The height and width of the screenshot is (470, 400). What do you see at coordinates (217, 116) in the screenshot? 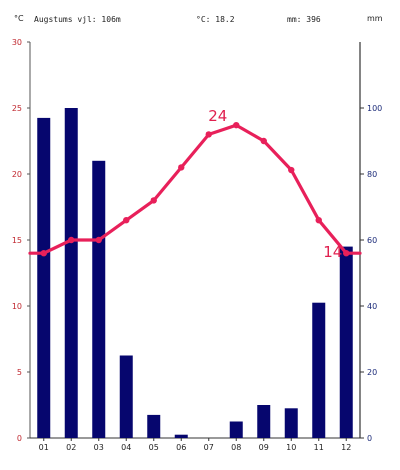
I see `temperature-annotation: 24` at bounding box center [217, 116].